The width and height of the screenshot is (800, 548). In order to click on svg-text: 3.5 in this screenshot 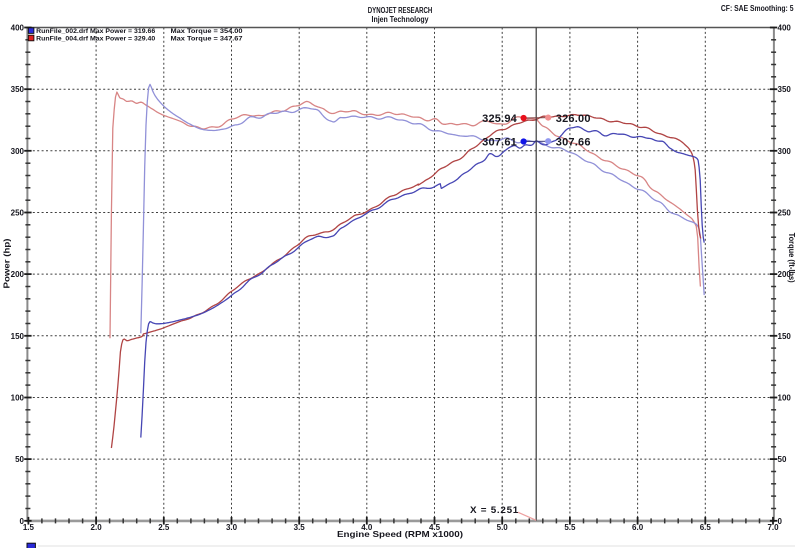, I will do `click(300, 527)`.